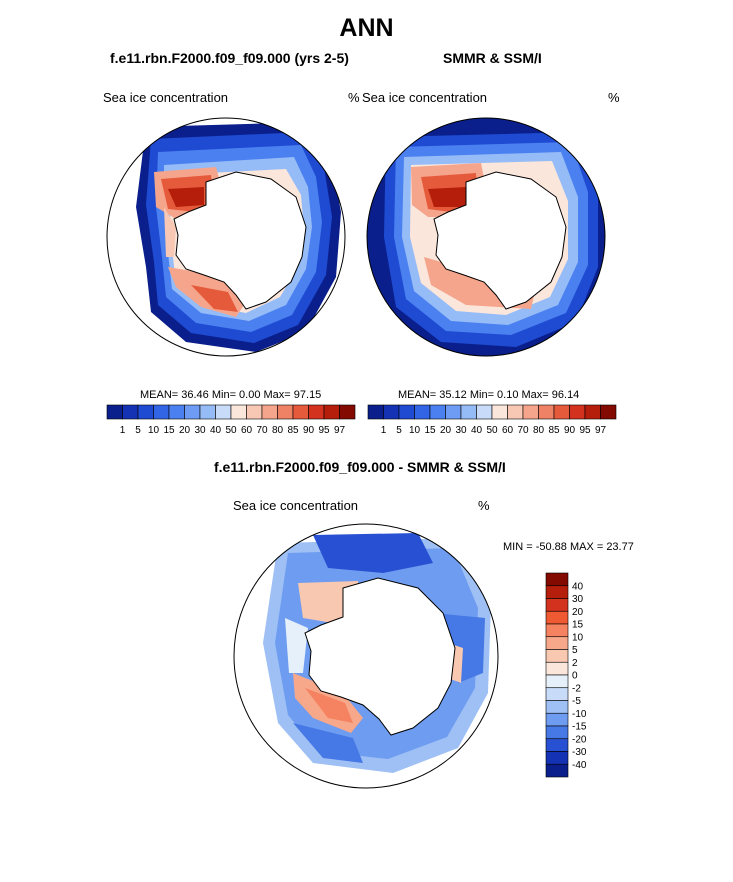 This screenshot has width=733, height=882. I want to click on figure-title: ANN, so click(366, 28).